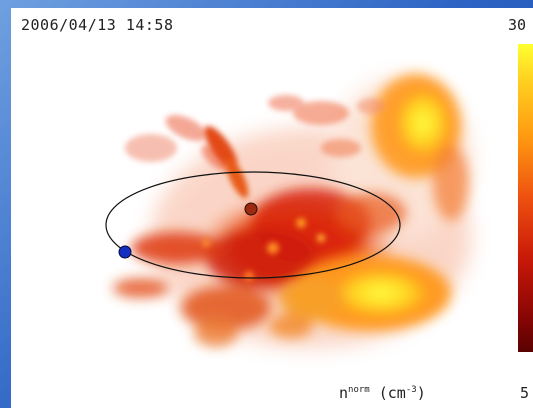 Image resolution: width=533 pixels, height=408 pixels. What do you see at coordinates (525, 393) in the screenshot?
I see `colorbar-min-label: 5` at bounding box center [525, 393].